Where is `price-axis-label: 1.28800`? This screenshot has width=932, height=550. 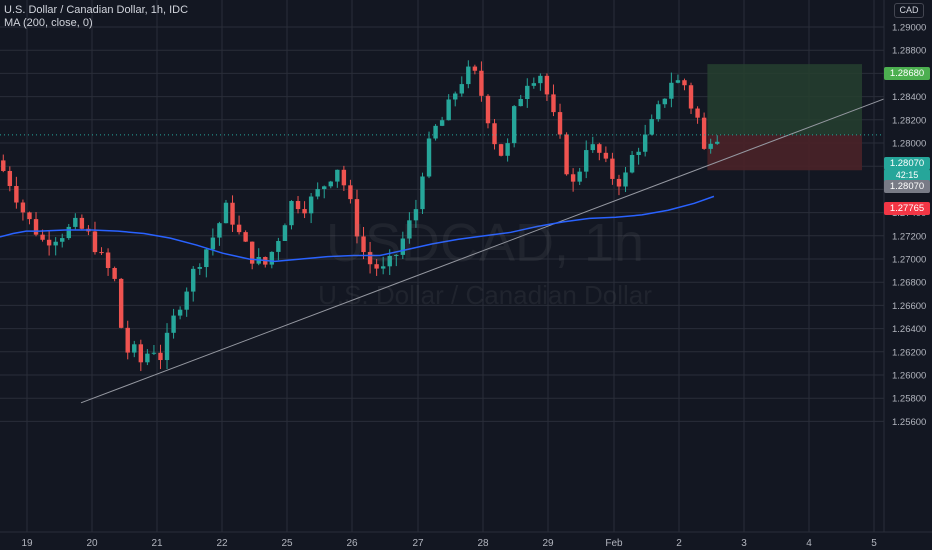 price-axis-label: 1.28800 is located at coordinates (909, 51).